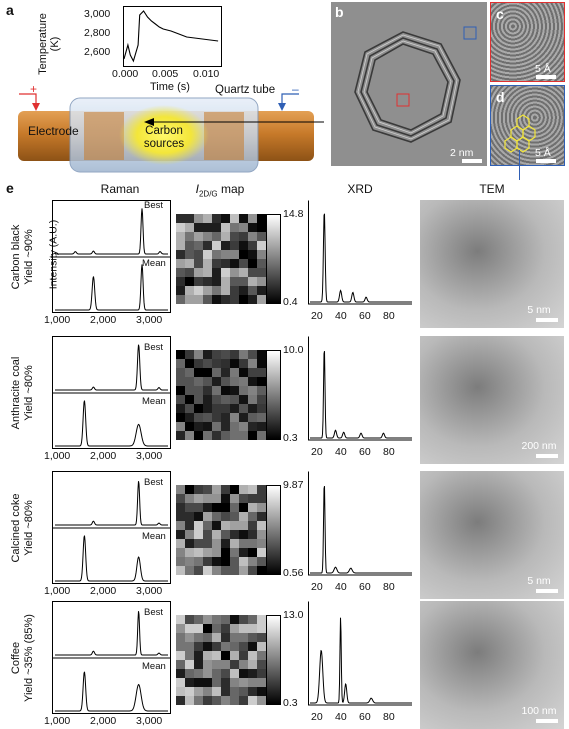 This screenshot has height=729, width=569. What do you see at coordinates (23, 528) in the screenshot?
I see `row-label: Calcined coke Yield ~80%` at bounding box center [23, 528].